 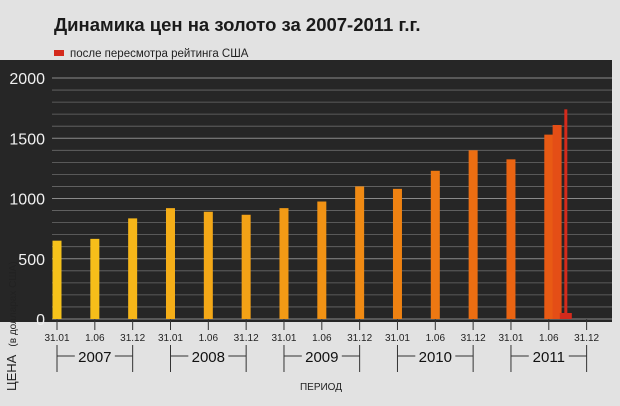 I want to click on y-axis-label: ЦЕНА (в долларах США), so click(x=11, y=326).